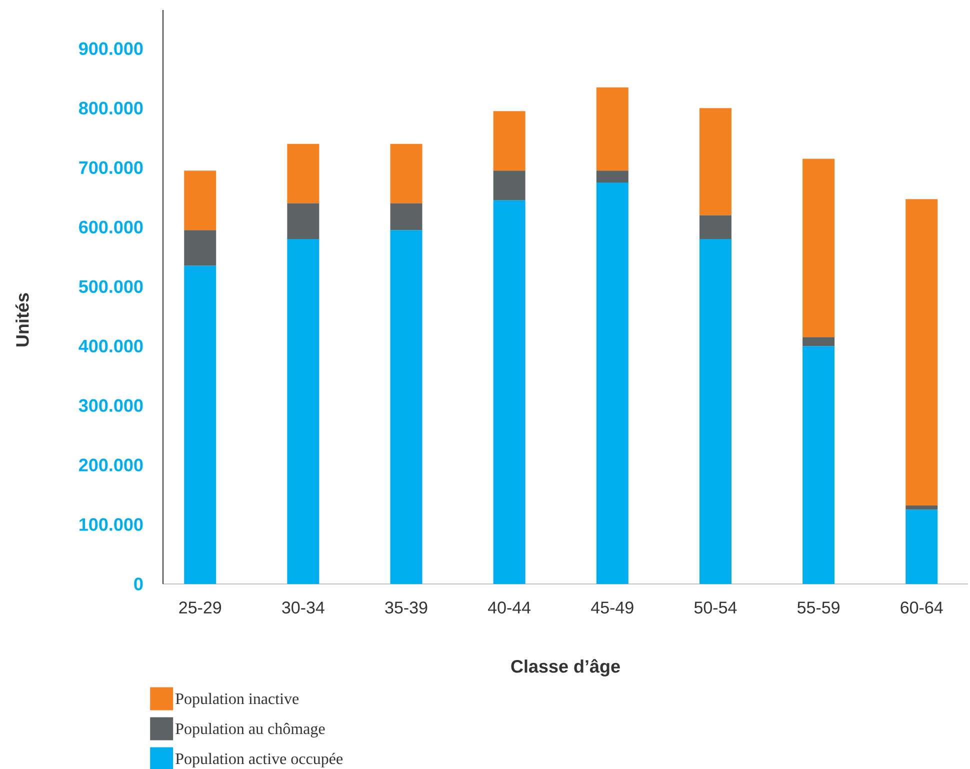  What do you see at coordinates (250, 730) in the screenshot?
I see `legend-label: Population au chômage` at bounding box center [250, 730].